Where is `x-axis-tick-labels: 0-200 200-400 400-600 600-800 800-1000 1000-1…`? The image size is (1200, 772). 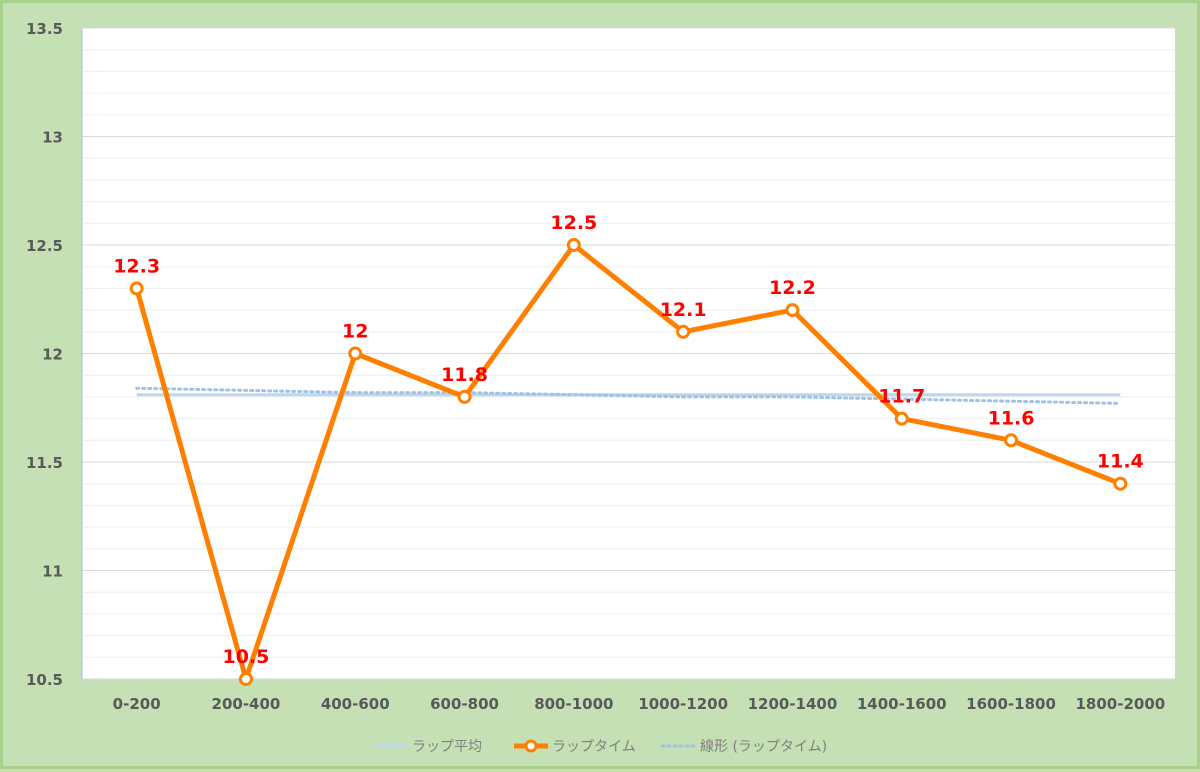
x-axis-tick-labels: 0-200 200-400 400-600 600-800 800-1000 1000-1… is located at coordinates (639, 704).